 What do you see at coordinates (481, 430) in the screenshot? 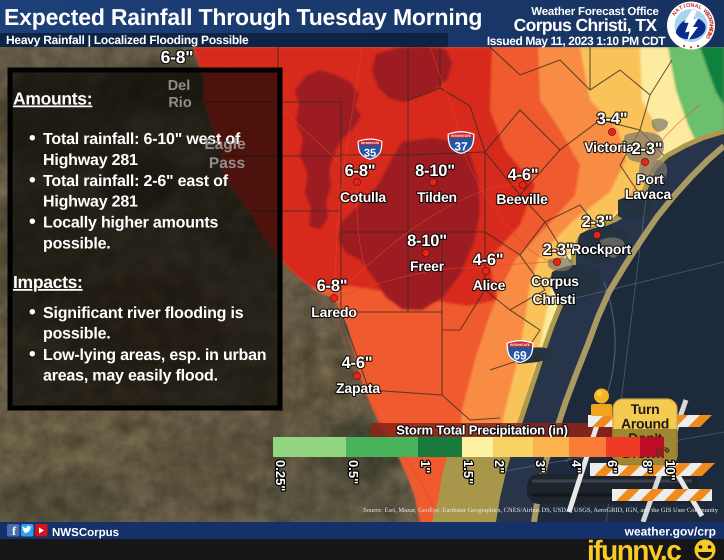
I see `svg-text: Storm Total Precipitation (in)` at bounding box center [481, 430].